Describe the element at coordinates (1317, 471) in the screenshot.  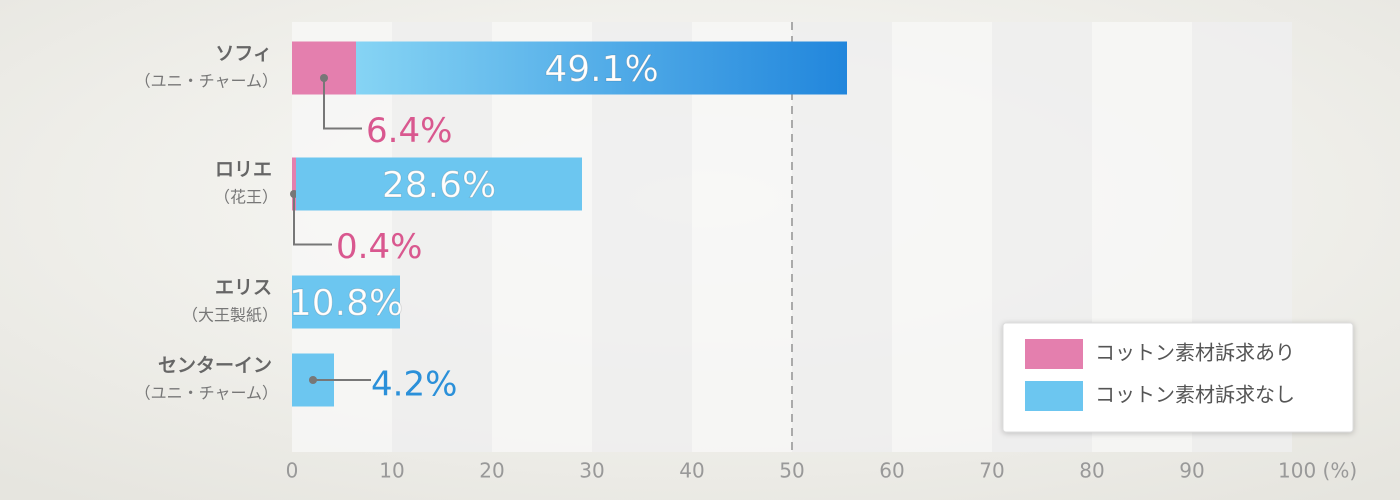
I see `x-tick-label: 100 (%)` at that location.